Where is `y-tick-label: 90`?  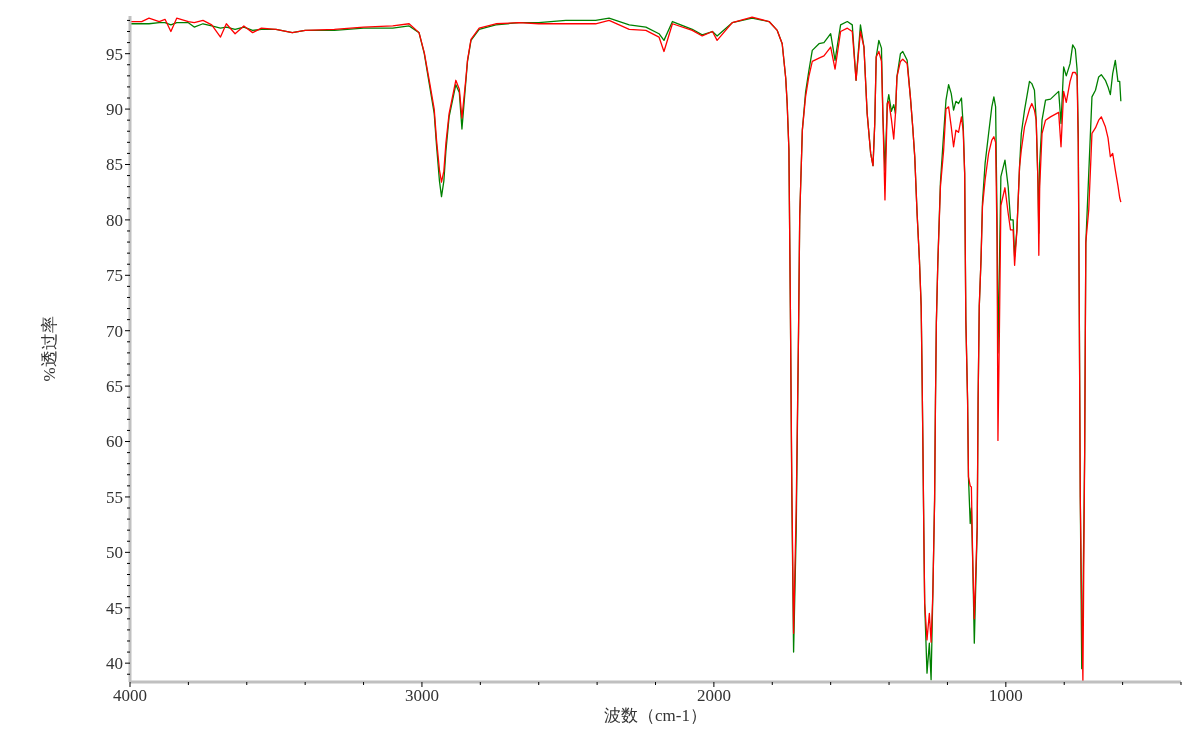
y-tick-label: 90 is located at coordinates (114, 110).